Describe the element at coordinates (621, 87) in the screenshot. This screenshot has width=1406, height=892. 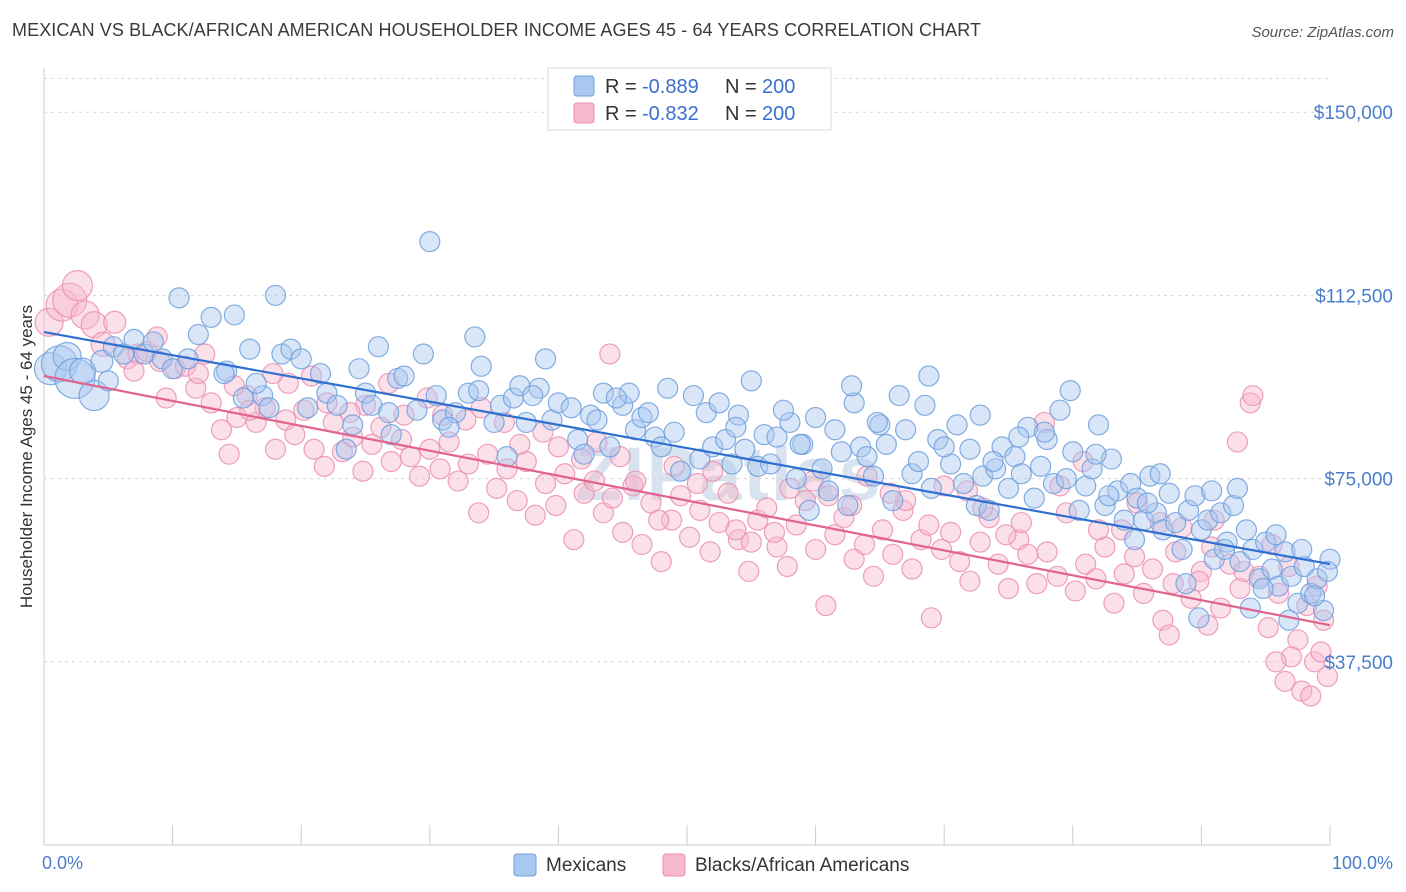
I see `legend-r-label-1: R =` at that location.